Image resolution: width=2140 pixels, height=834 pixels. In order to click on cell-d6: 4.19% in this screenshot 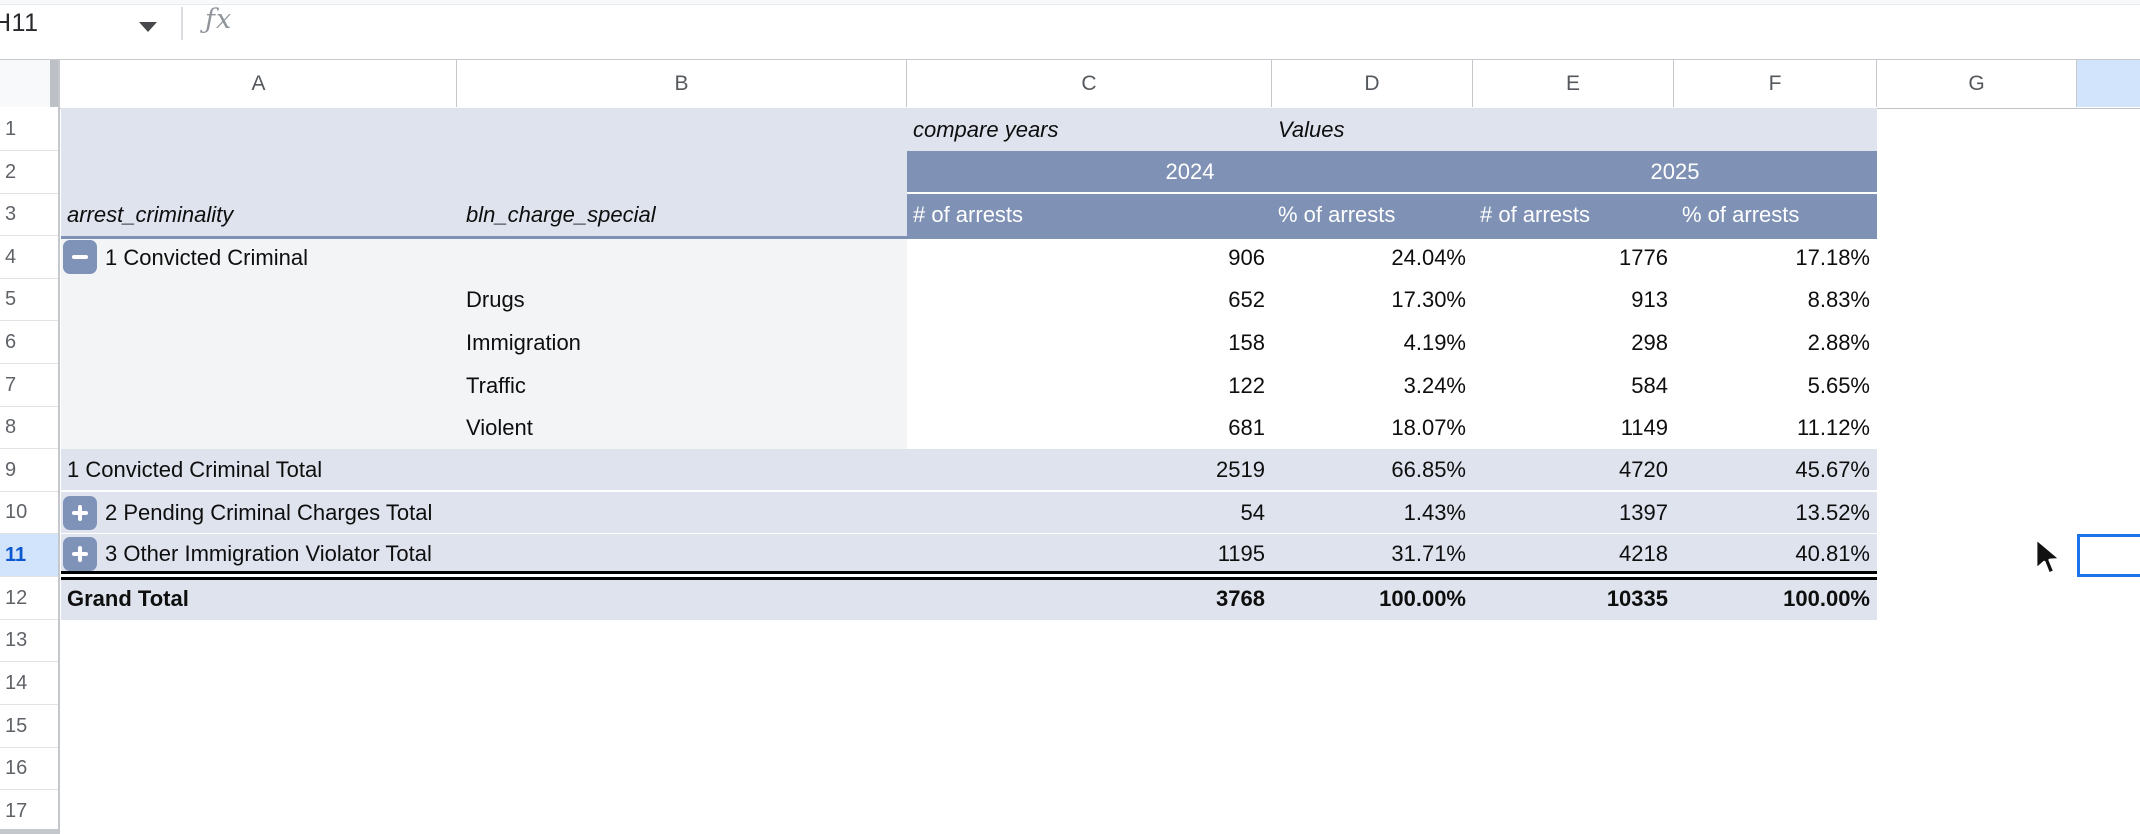, I will do `click(1434, 342)`.